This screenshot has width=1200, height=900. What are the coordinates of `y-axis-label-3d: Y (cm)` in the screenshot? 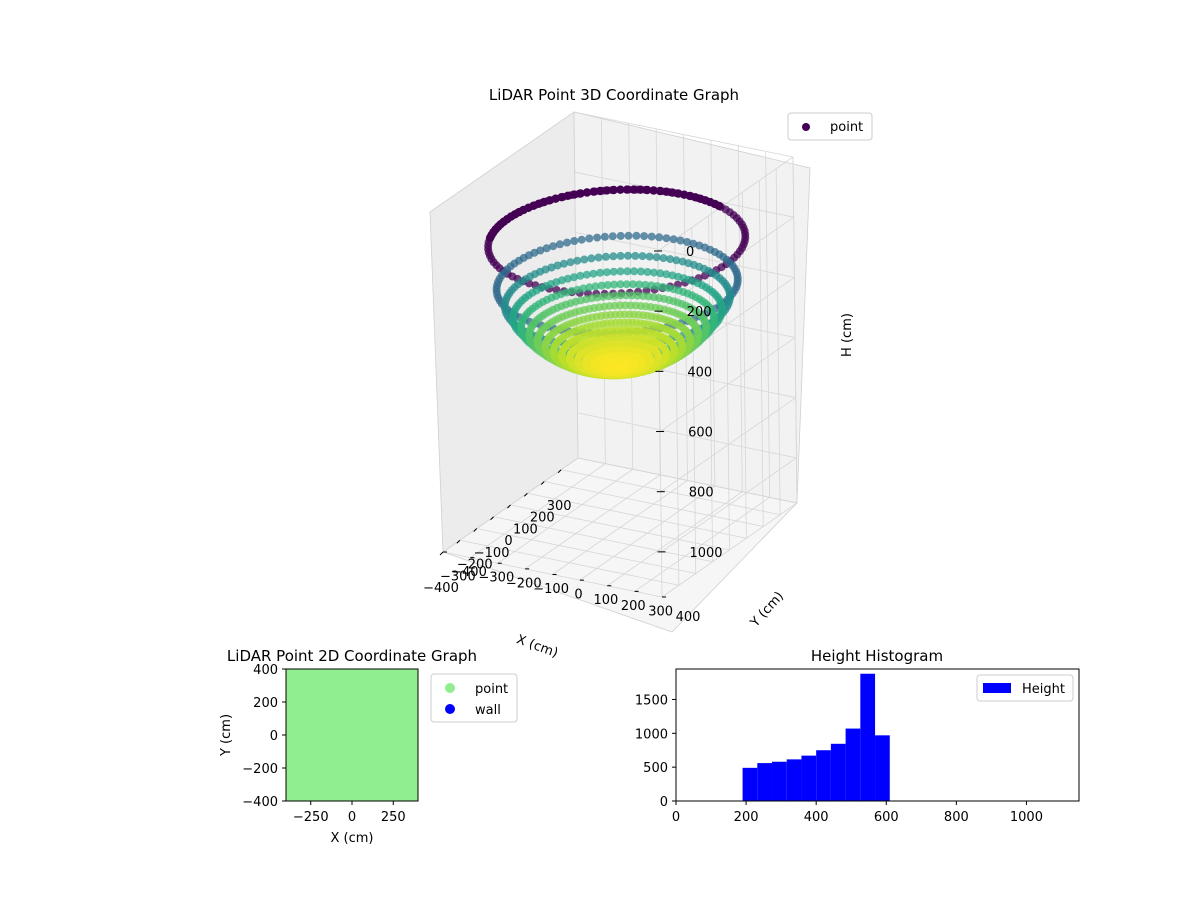 It's located at (767, 610).